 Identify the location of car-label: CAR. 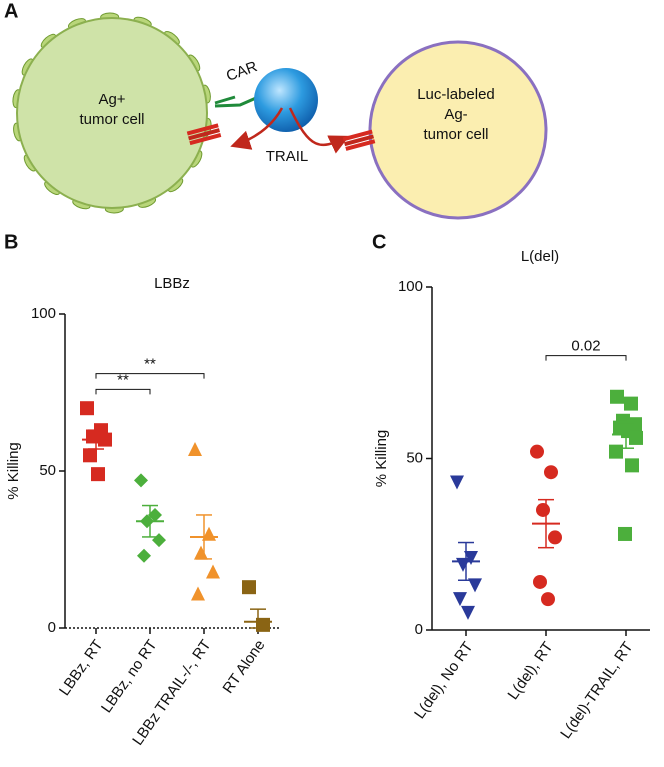
(242, 71).